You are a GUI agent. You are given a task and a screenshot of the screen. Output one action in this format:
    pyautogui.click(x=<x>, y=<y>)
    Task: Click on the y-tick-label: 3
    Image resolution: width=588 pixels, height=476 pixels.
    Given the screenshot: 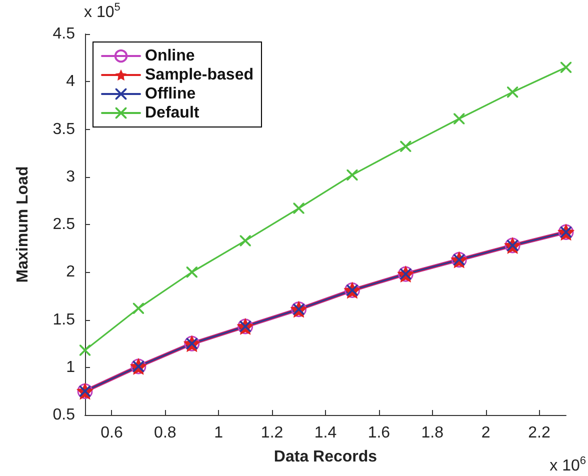 What is the action you would take?
    pyautogui.click(x=71, y=177)
    